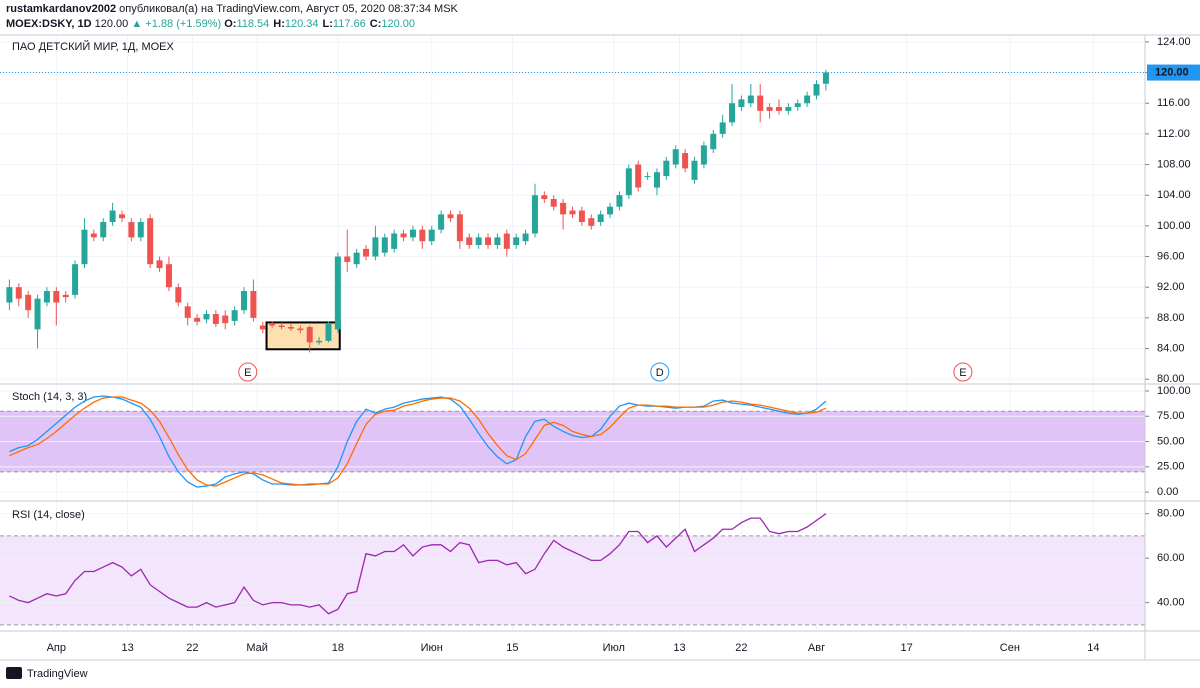  Describe the element at coordinates (906, 648) in the screenshot. I see `x-tick-label: 17` at that location.